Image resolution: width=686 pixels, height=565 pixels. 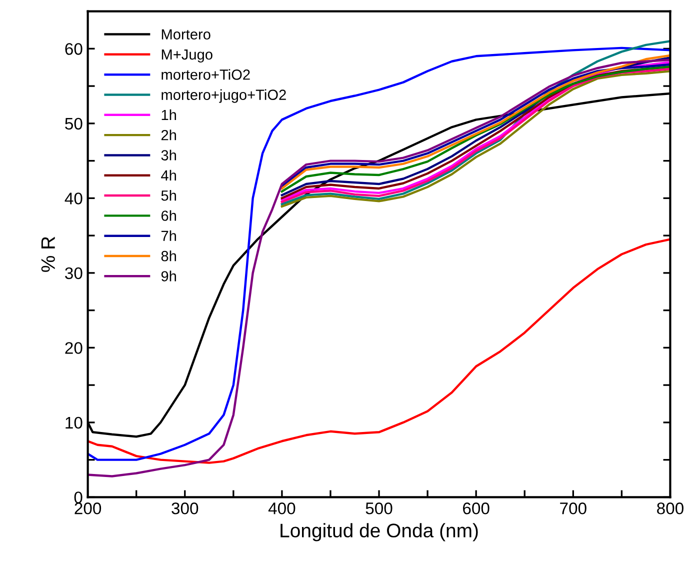 I want to click on legend-label: mortero+TiO2, so click(x=206, y=74).